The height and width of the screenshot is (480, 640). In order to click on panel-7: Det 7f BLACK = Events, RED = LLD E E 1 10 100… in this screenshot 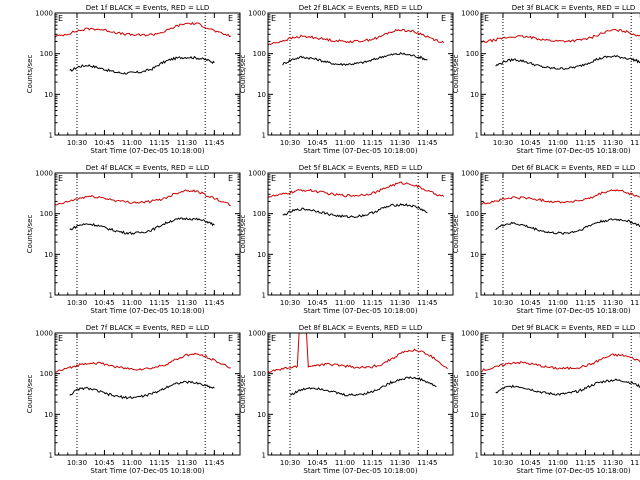, I will do `click(133, 399)`.